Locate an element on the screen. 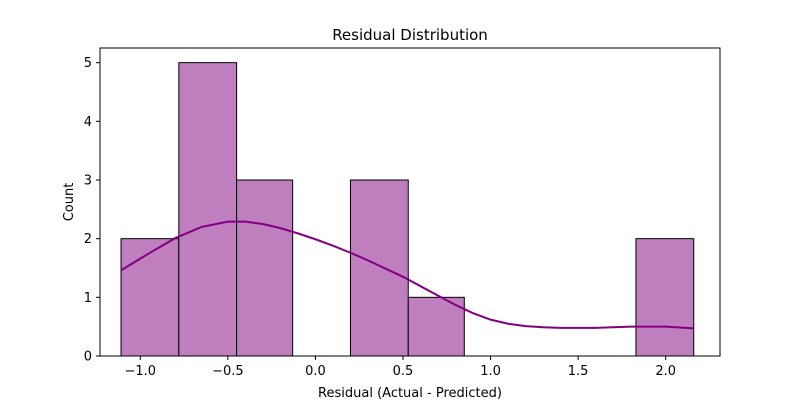 Image resolution: width=800 pixels, height=400 pixels. x-ticks: −1.0 −0.5 0.0 0.5 1.0 1.5 2.0 is located at coordinates (400, 367).